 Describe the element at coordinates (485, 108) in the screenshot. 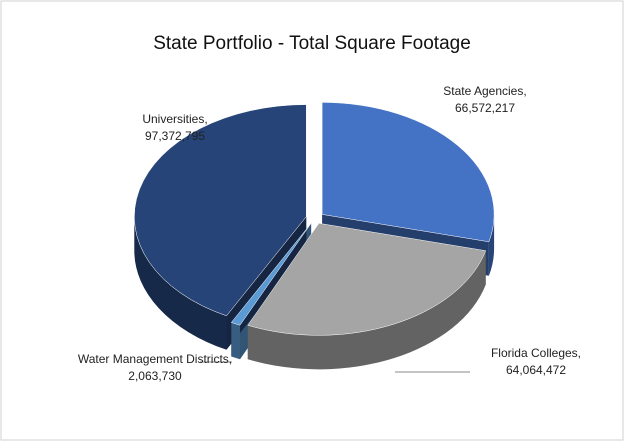

I see `data-label-value: 66,572,217` at that location.